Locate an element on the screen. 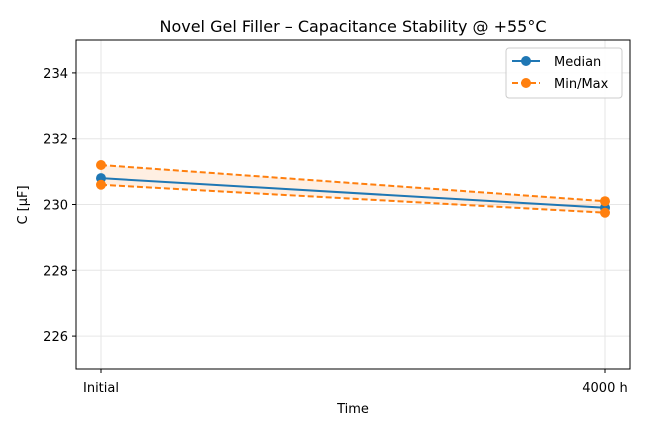 Image resolution: width=650 pixels, height=433 pixels. y-axis-label: C [µF] is located at coordinates (23, 204).